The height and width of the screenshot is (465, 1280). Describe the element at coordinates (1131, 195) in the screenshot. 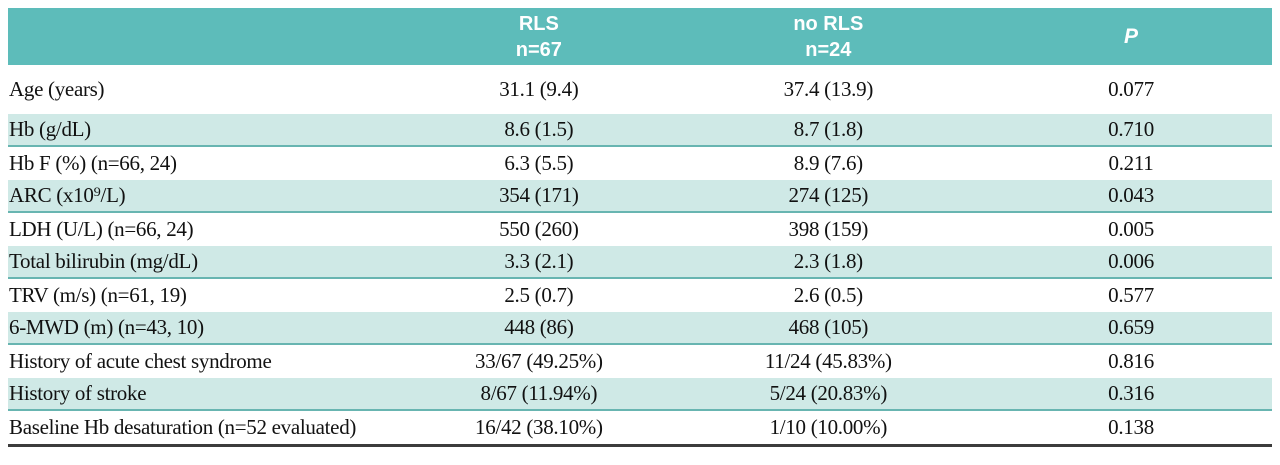

I see `p-value: 0.043` at that location.